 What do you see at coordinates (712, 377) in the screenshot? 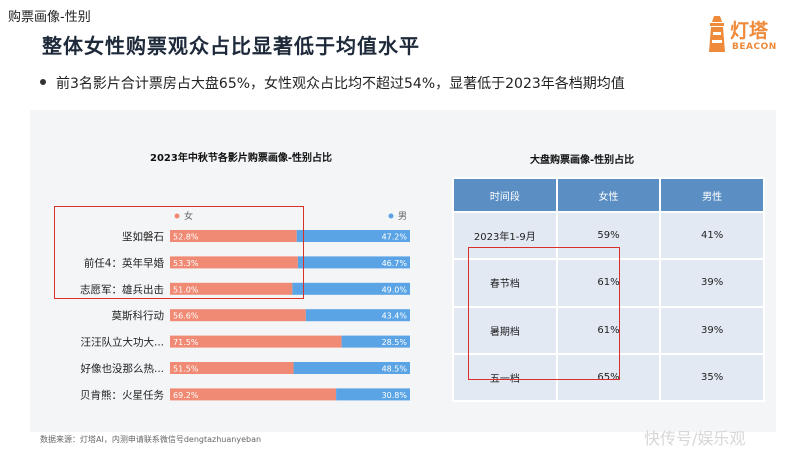
I see `table-cell: 35%` at bounding box center [712, 377].